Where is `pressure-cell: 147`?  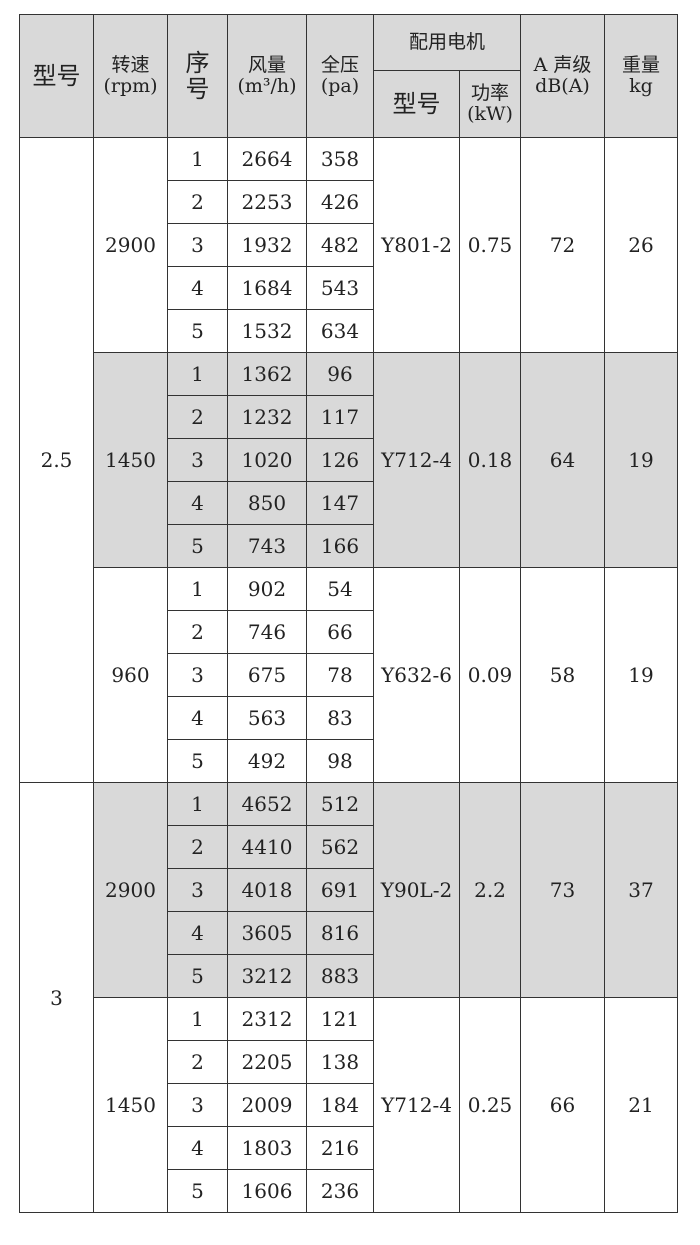
pressure-cell: 147 is located at coordinates (340, 503).